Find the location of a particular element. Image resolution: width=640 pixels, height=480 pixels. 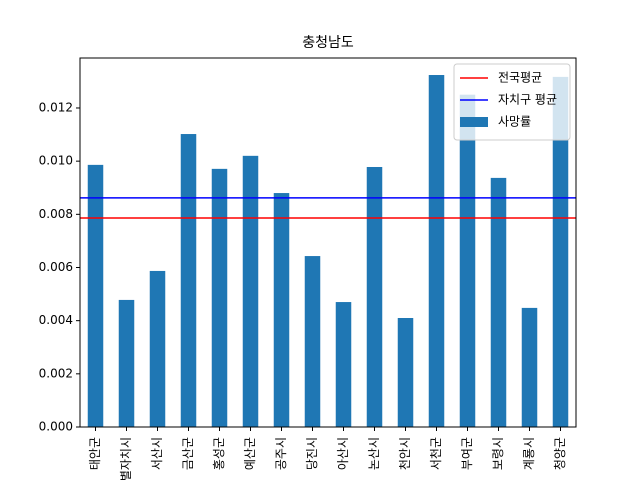

y-tick-label: 0.012 is located at coordinates (56, 107).